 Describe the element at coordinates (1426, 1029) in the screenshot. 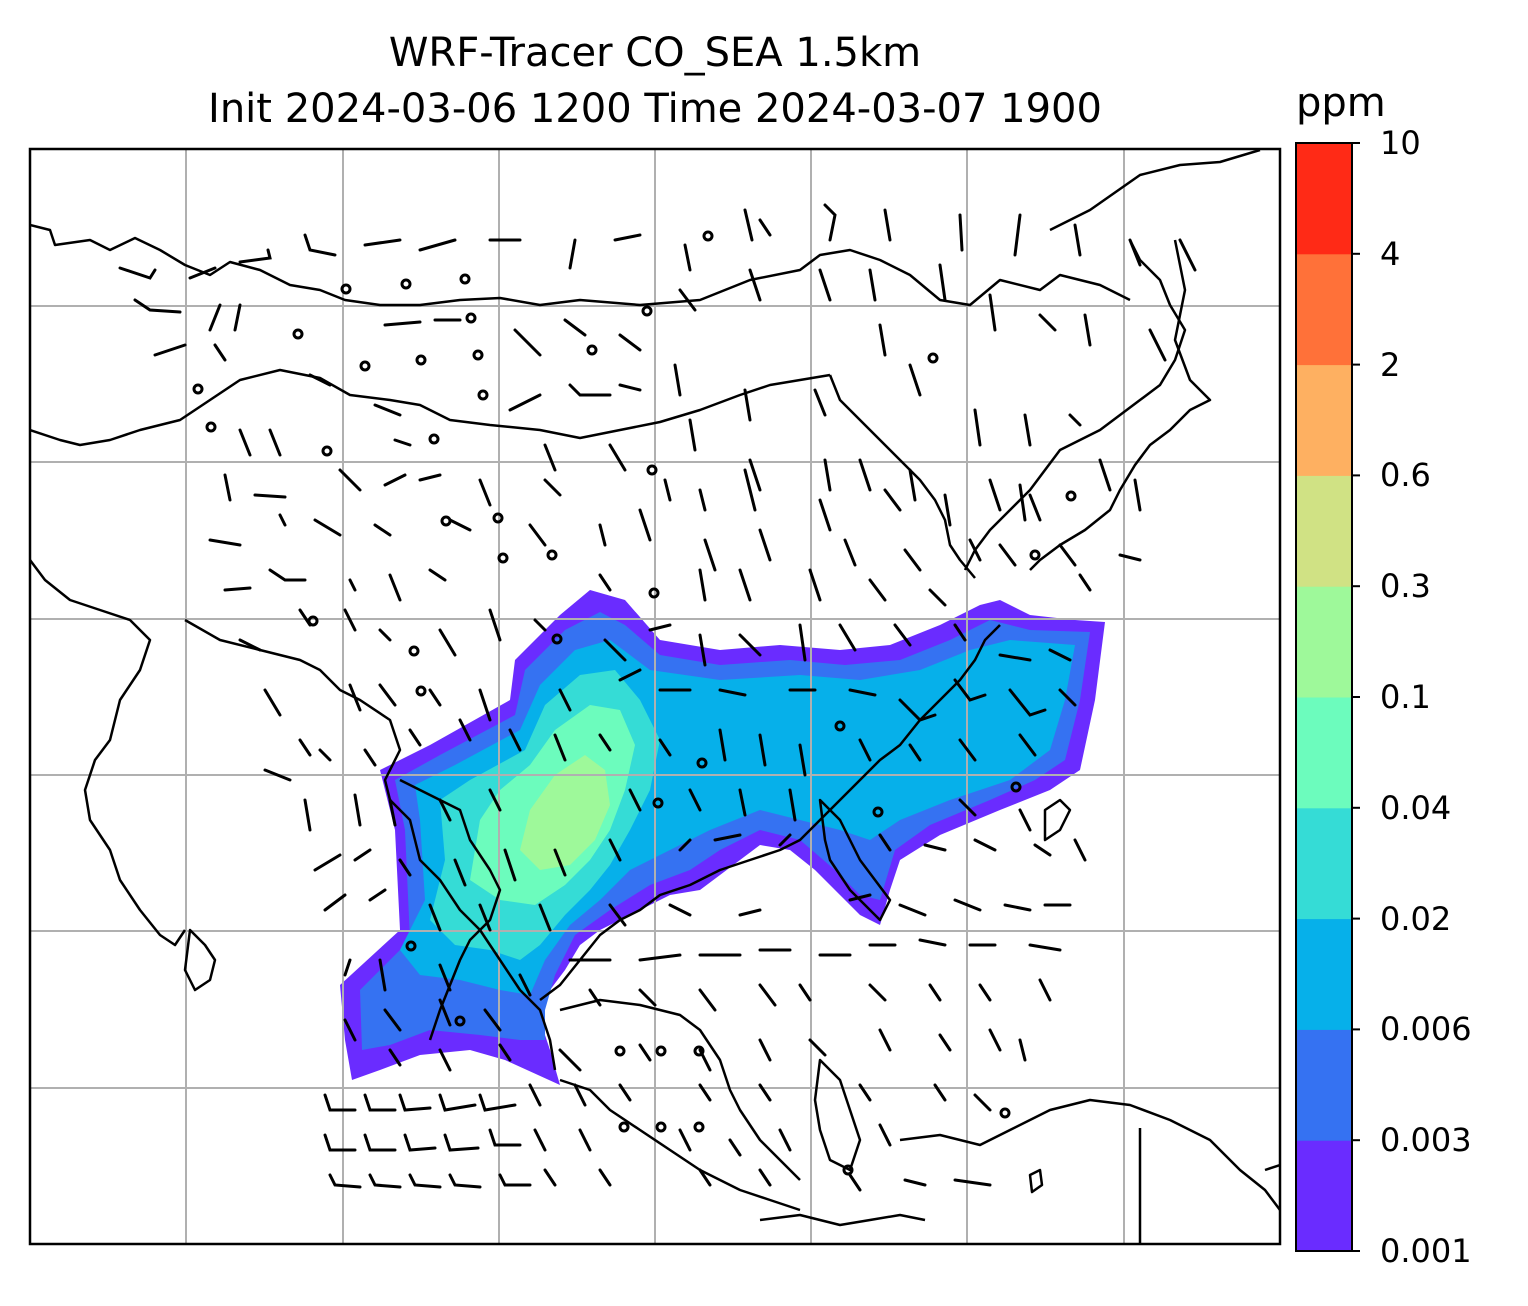

I see `colorbar-tick-label: 0.006` at that location.